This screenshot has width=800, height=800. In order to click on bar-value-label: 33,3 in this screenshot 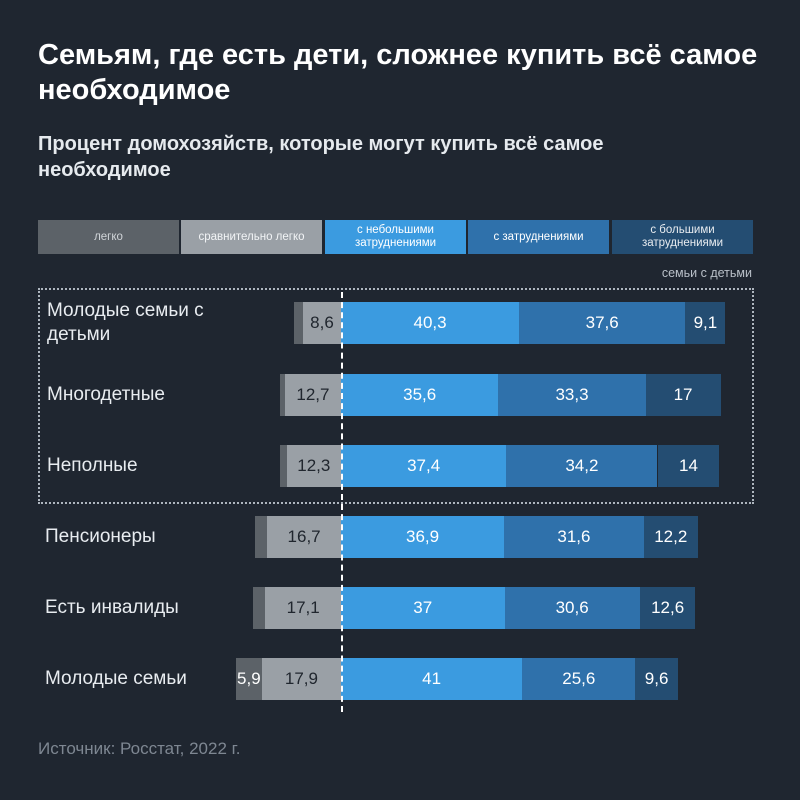, I will do `click(572, 394)`.